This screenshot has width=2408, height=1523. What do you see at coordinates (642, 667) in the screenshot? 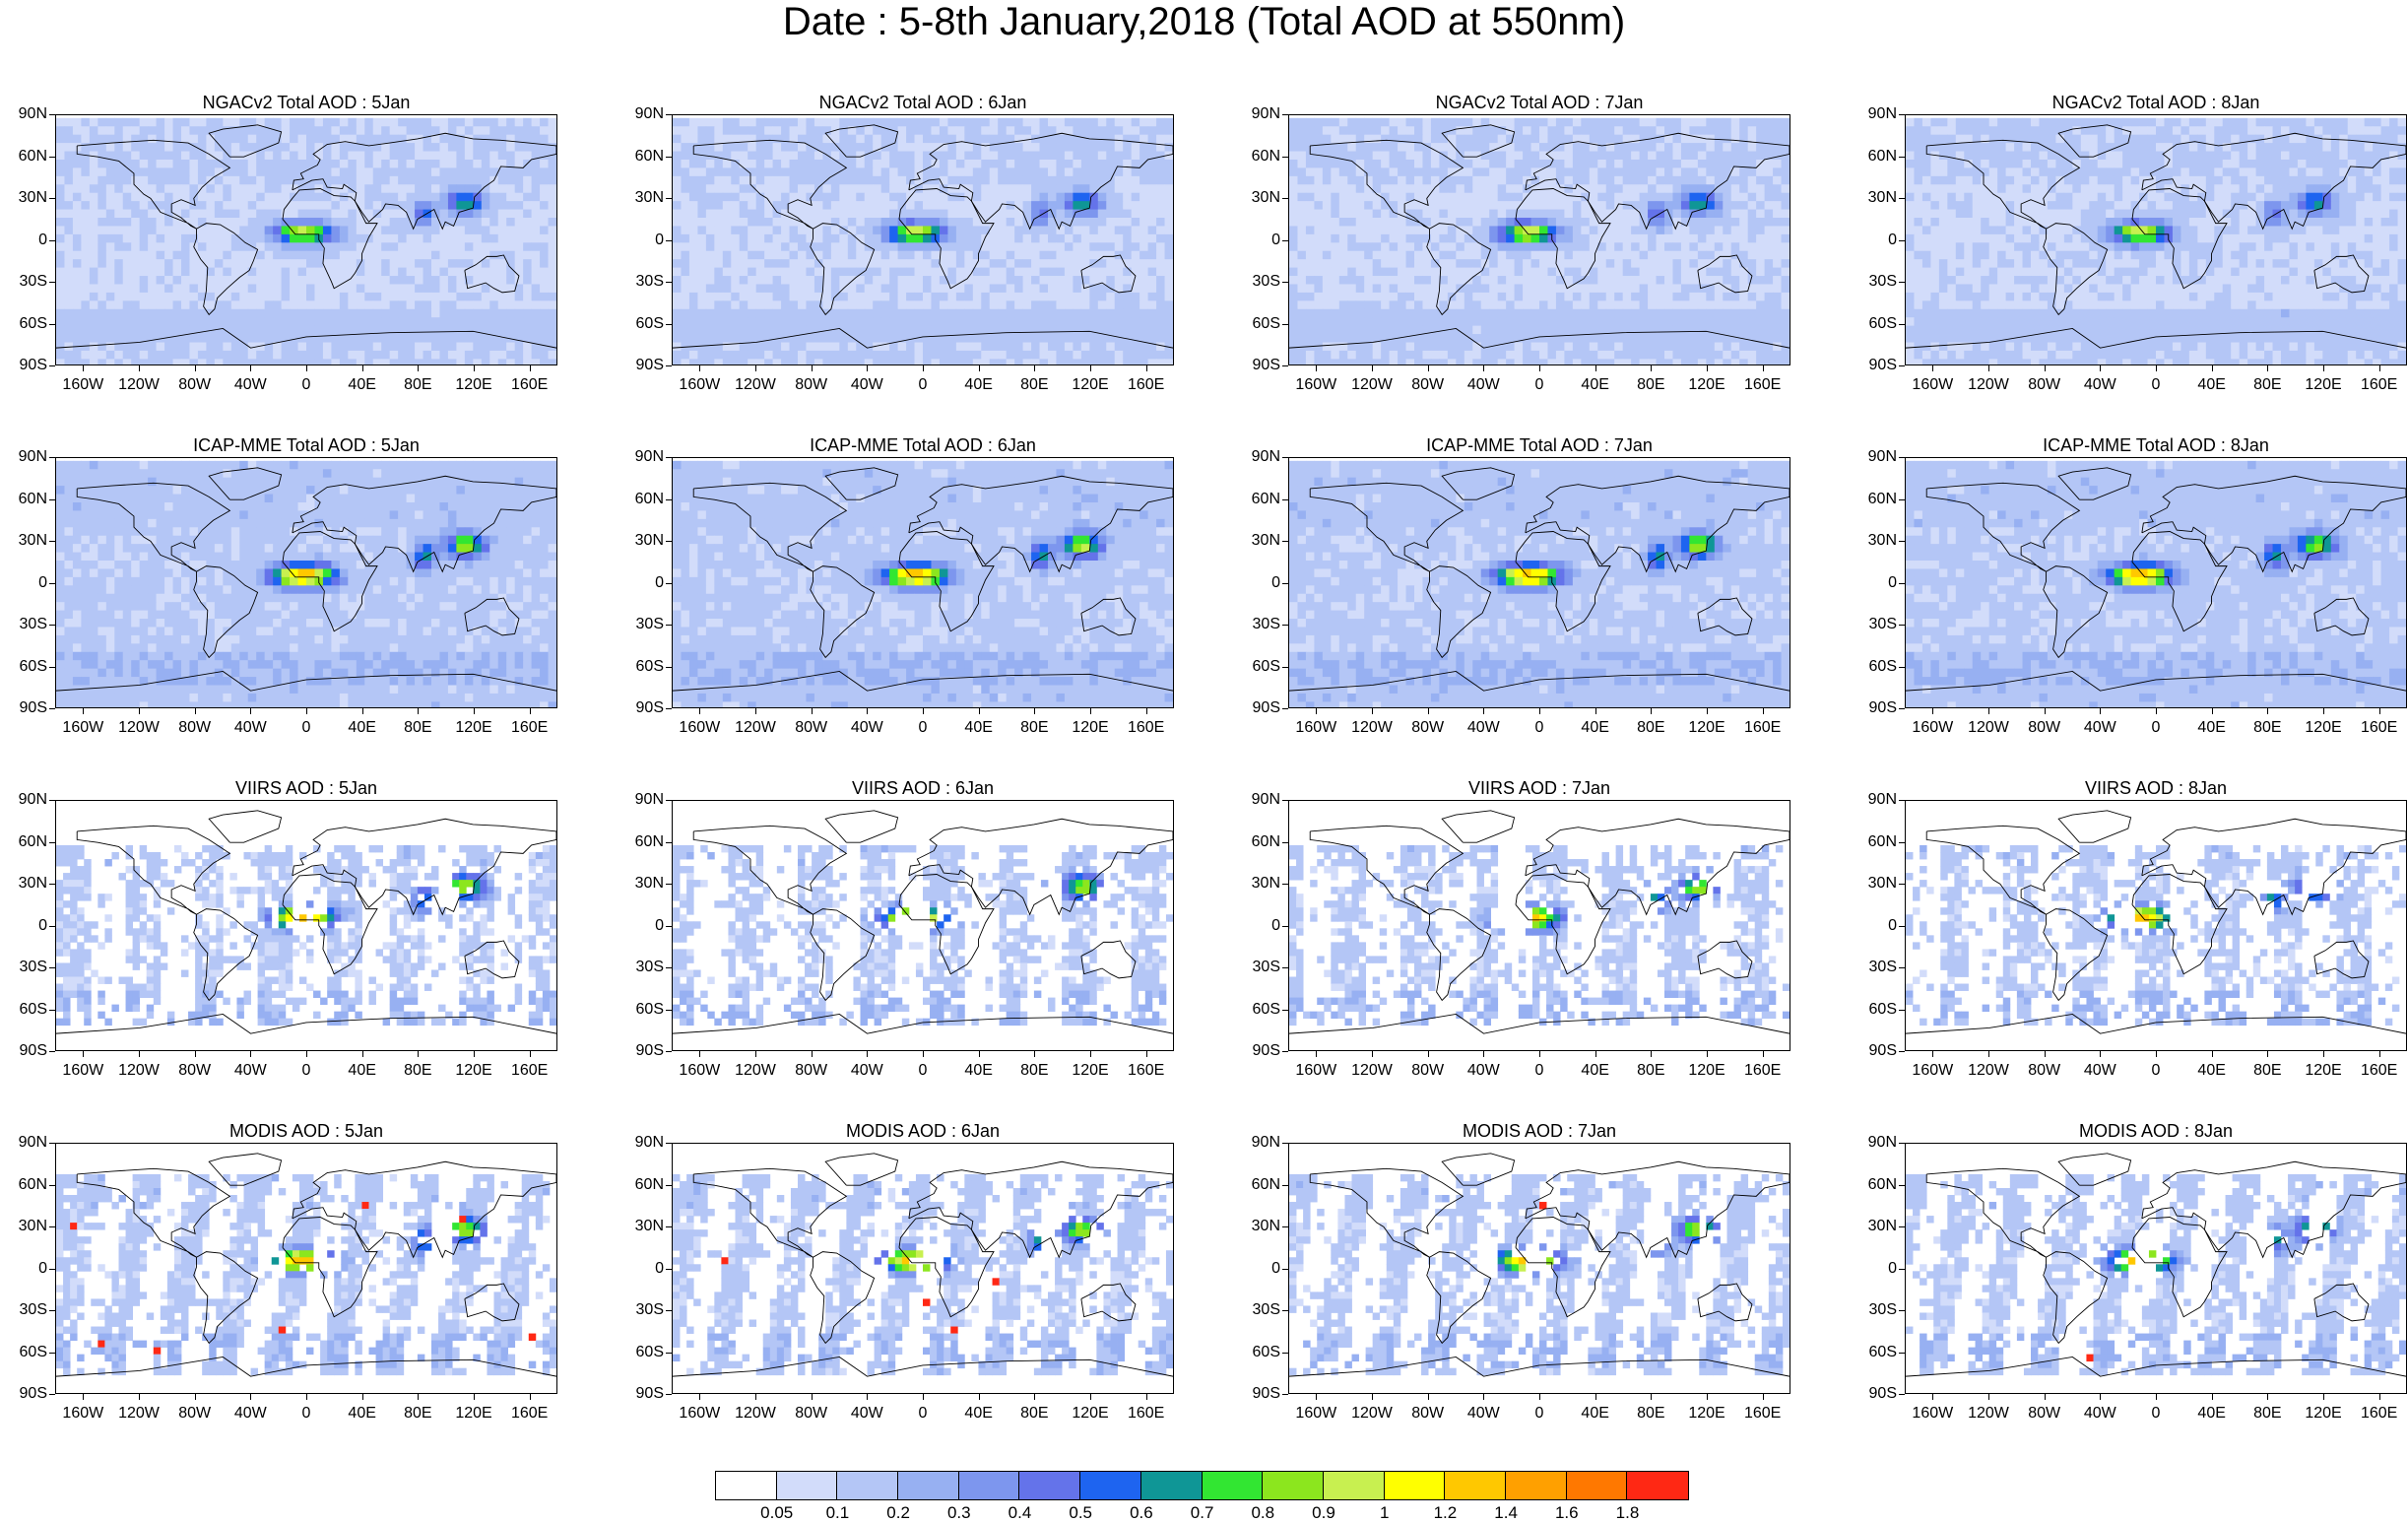
I see `lat-tick-label: 60S` at bounding box center [642, 667].